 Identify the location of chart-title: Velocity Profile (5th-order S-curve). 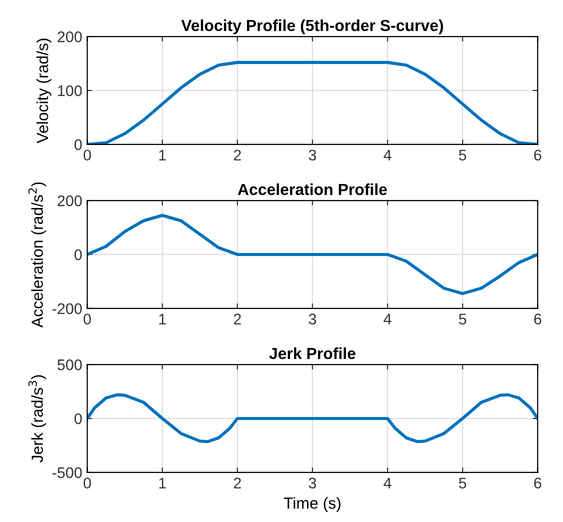
(312, 26).